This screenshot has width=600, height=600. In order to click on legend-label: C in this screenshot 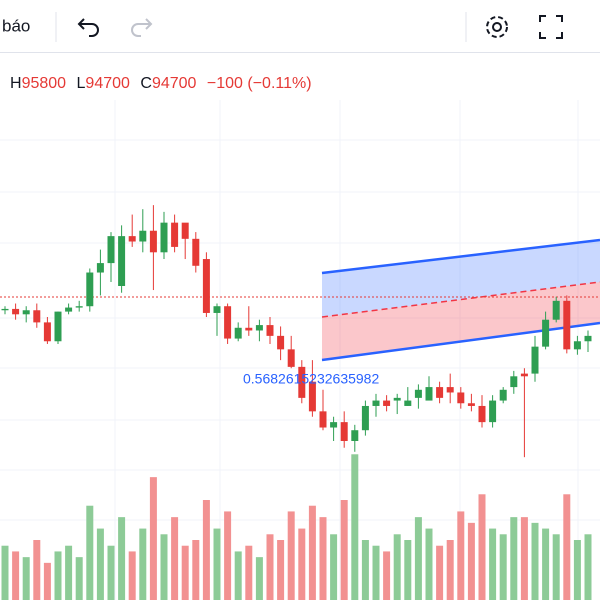, I will do `click(146, 83)`.